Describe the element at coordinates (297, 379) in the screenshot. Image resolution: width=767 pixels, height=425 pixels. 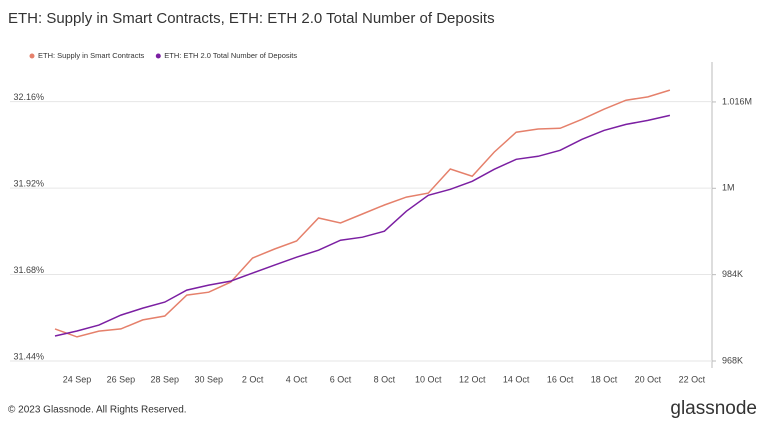
I see `x-tick-label: 4 Oct` at that location.